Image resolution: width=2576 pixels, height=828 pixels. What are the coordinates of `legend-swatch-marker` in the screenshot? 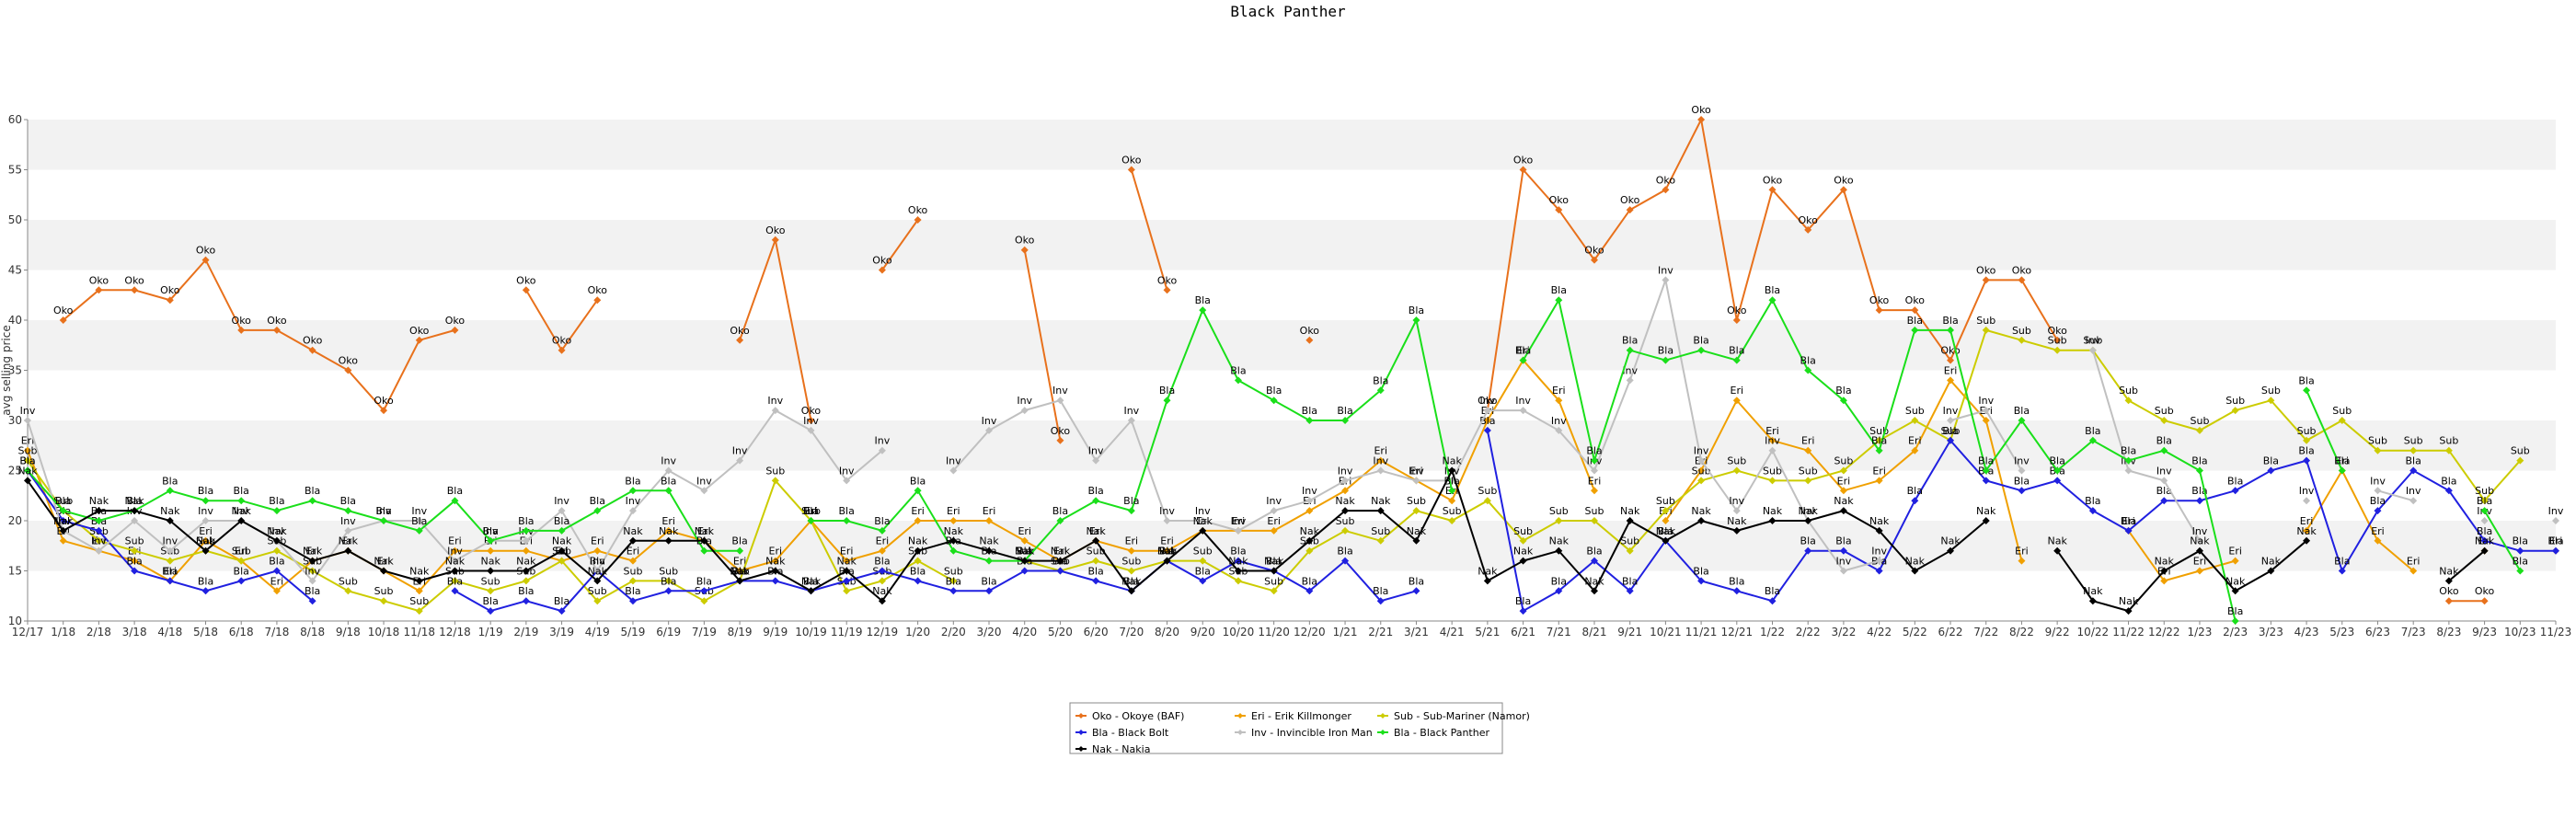 It's located at (1240, 716).